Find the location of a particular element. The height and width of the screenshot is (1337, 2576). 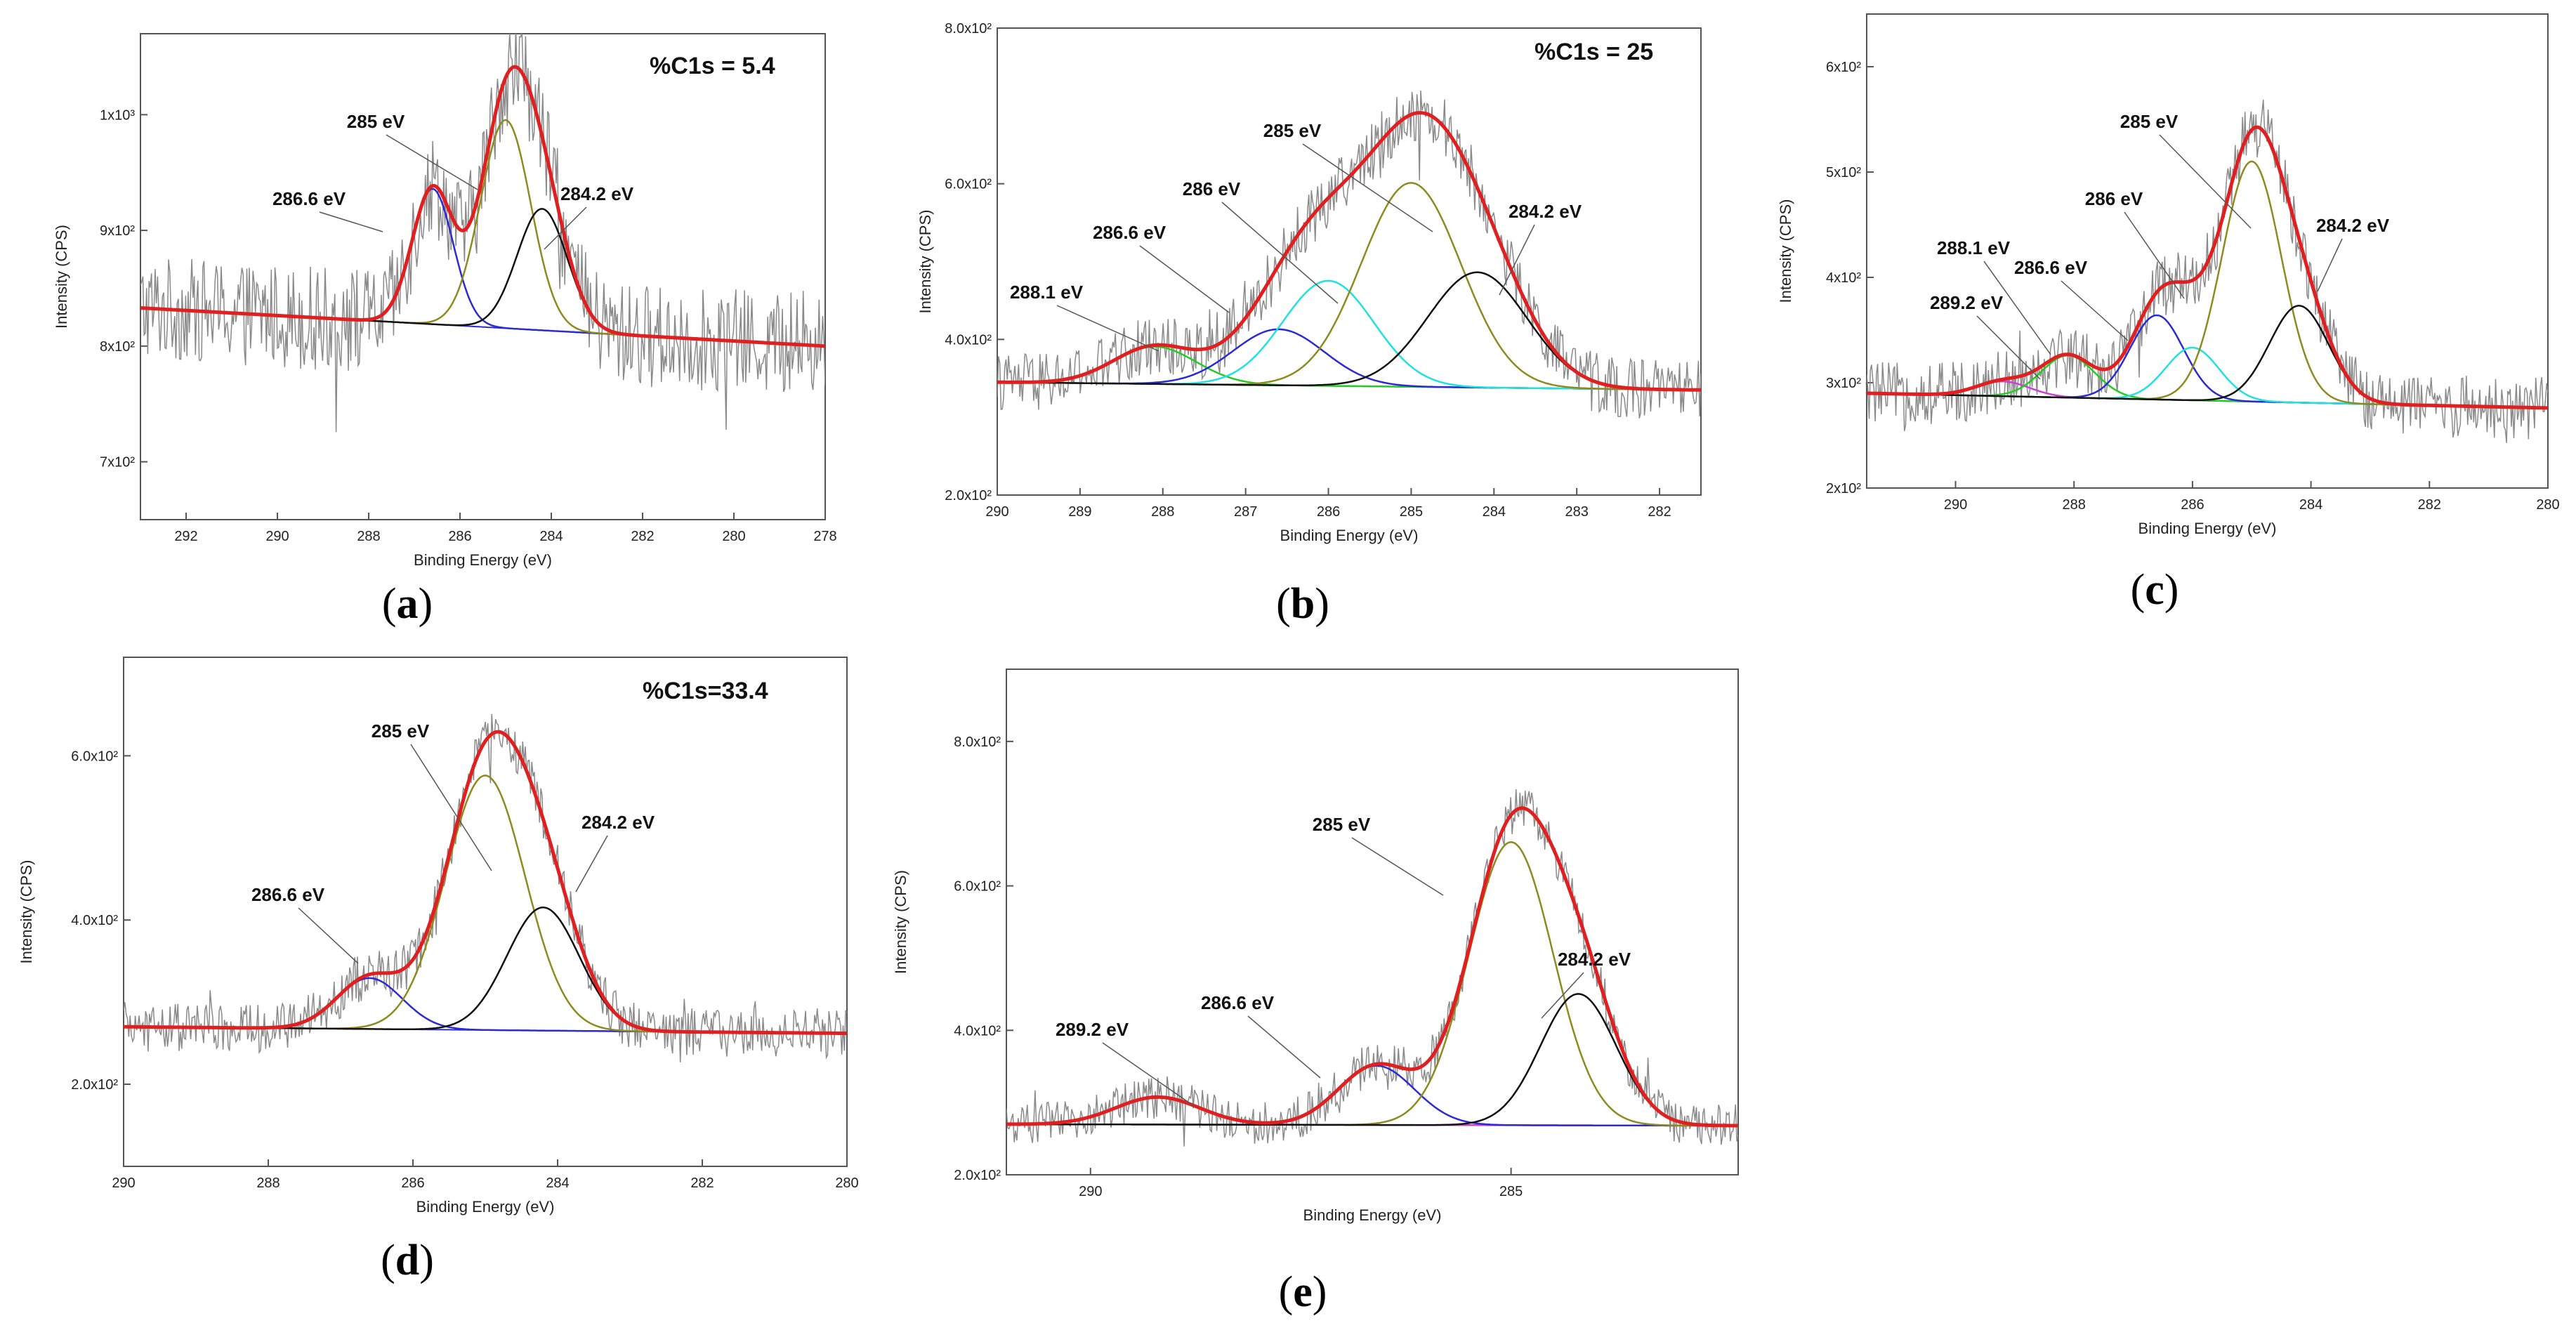

y-tick-label: 2x10² is located at coordinates (1843, 488).